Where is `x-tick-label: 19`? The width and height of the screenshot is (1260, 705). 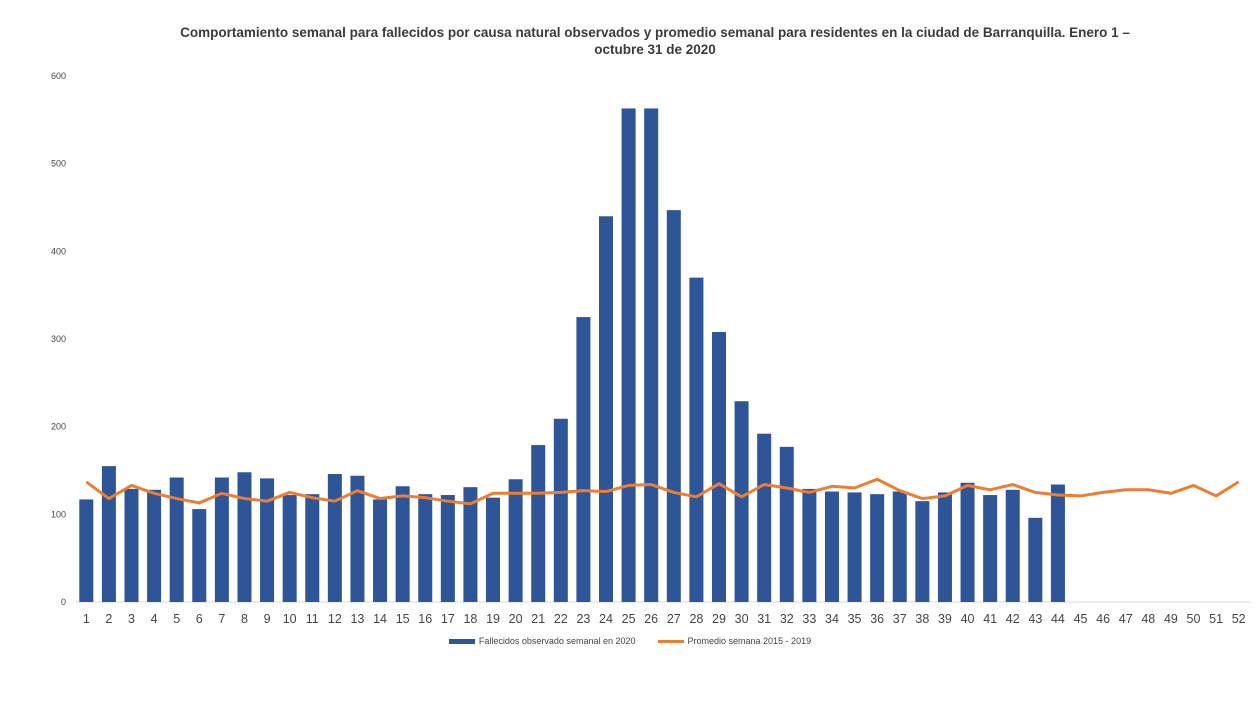 x-tick-label: 19 is located at coordinates (493, 619).